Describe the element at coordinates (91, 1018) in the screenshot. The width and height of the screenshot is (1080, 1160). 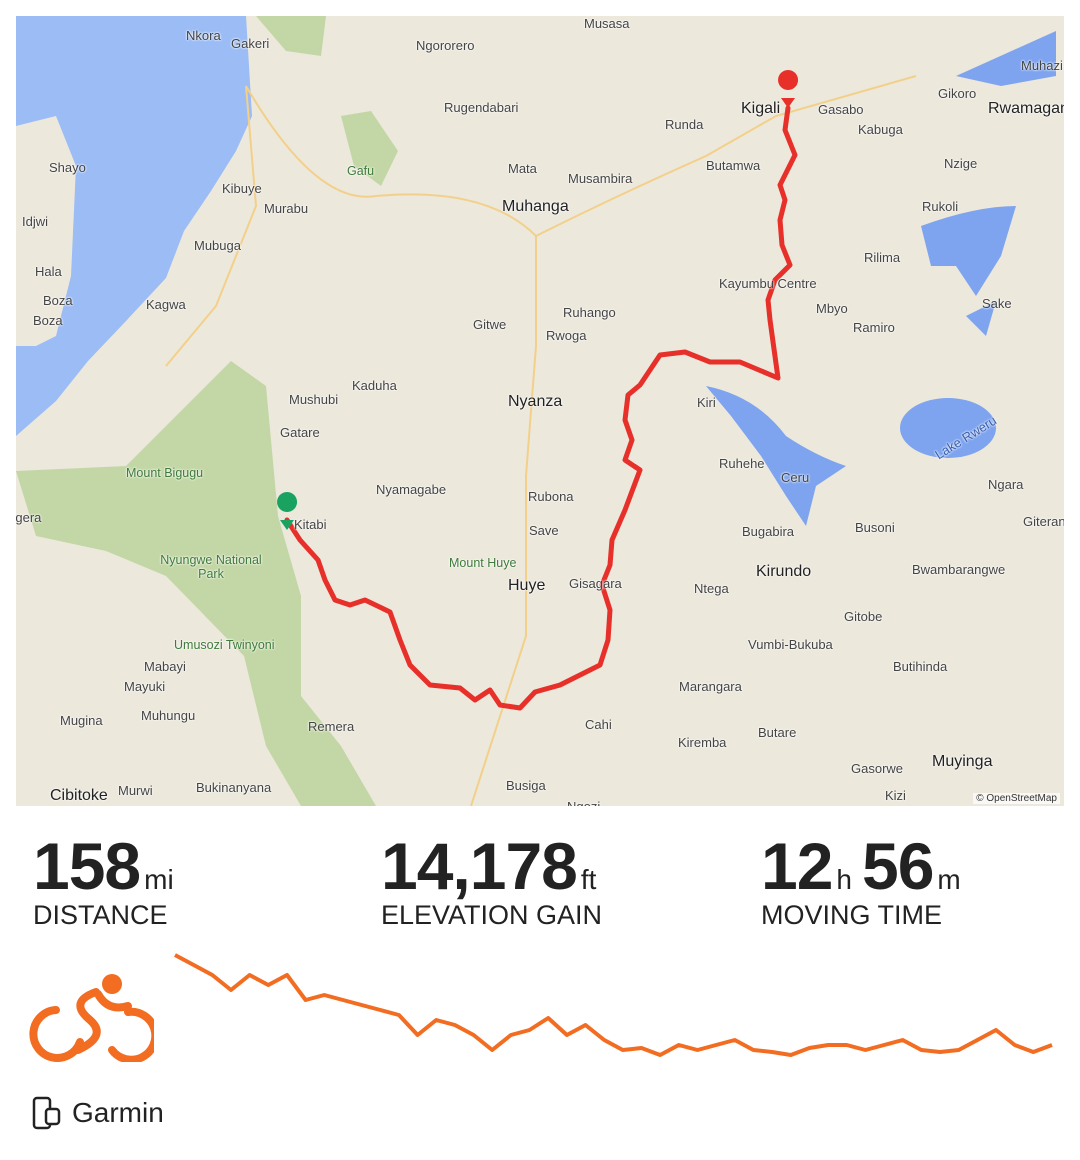
I see `cycling-icon` at that location.